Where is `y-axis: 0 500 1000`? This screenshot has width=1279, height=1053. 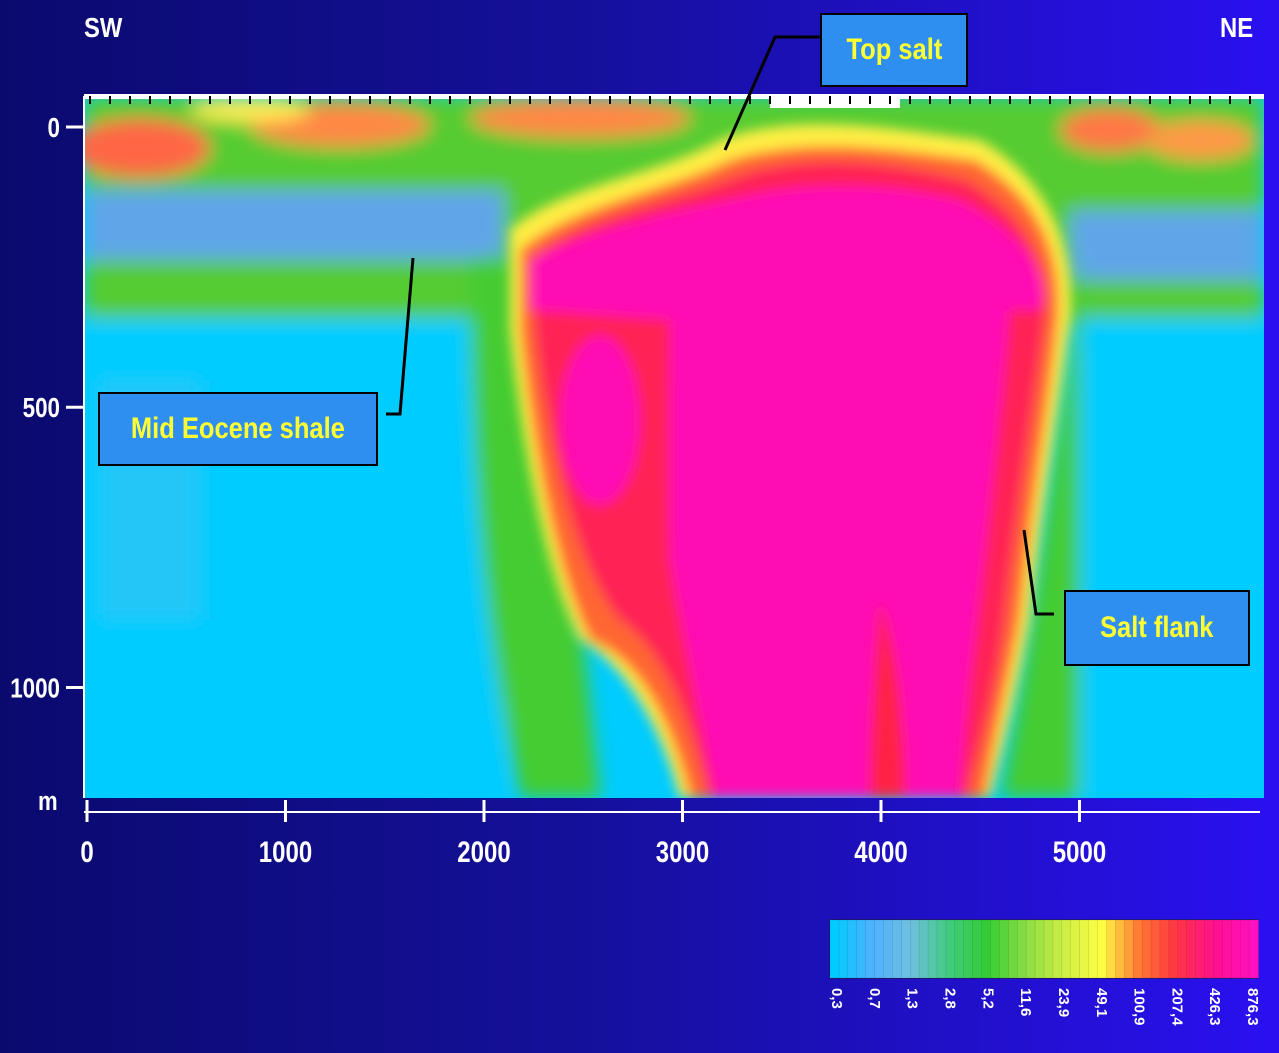 y-axis: 0 500 1000 is located at coordinates (47, 447).